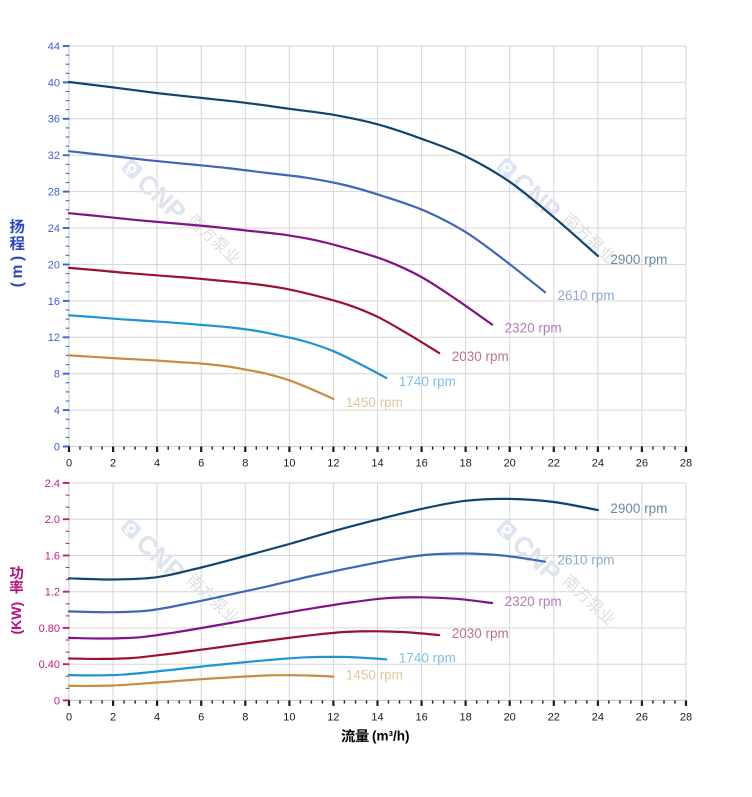 Image resolution: width=752 pixels, height=797 pixels. I want to click on svg-text: 44, so click(54, 47).